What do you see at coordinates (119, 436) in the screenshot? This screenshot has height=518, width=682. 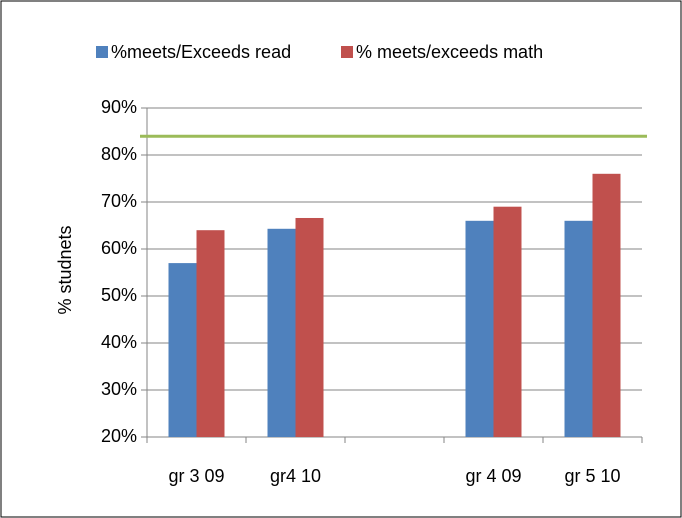 I see `y-tick-label: 20%` at bounding box center [119, 436].